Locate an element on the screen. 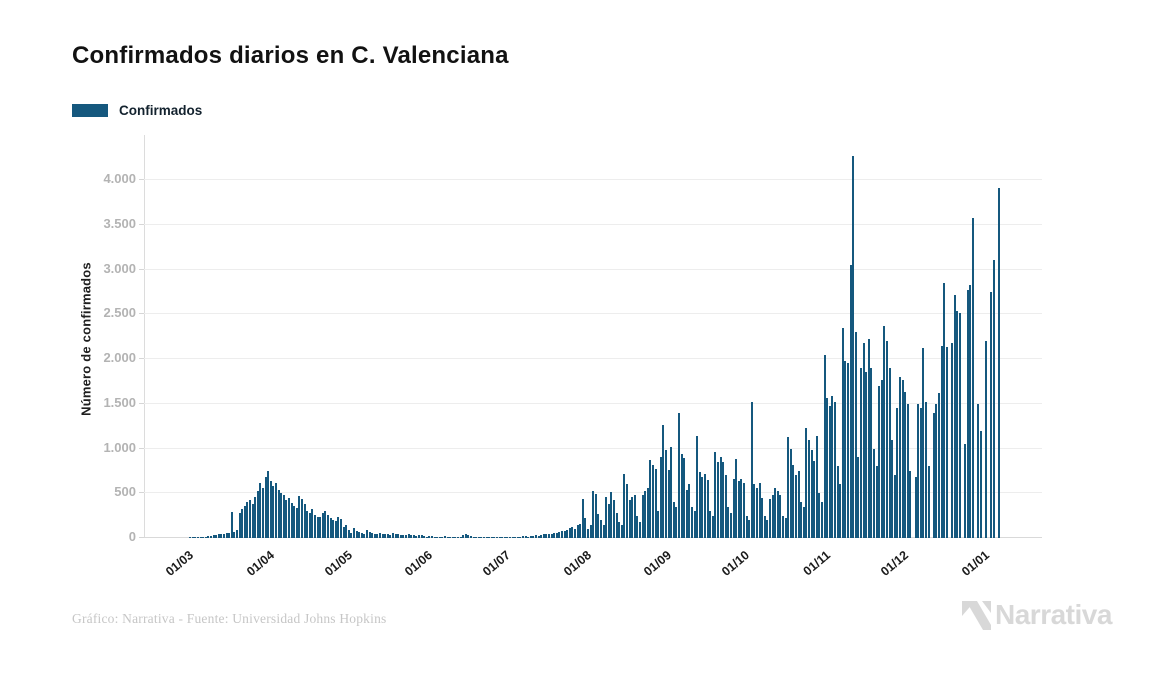  x-tick-label: 01/01 is located at coordinates (975, 563).